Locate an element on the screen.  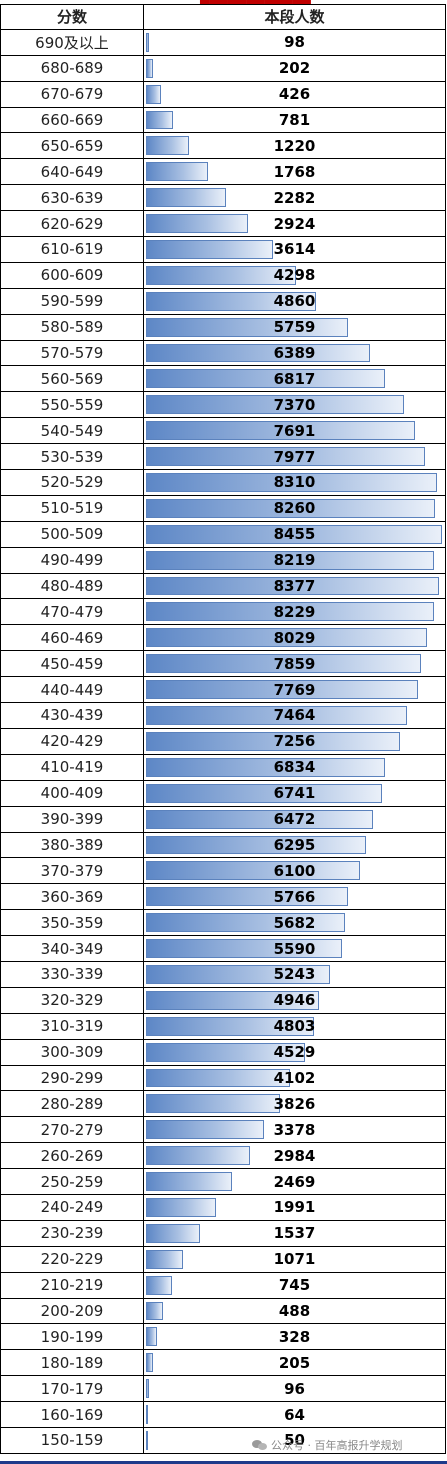
count-value: 6834 is located at coordinates (294, 767).